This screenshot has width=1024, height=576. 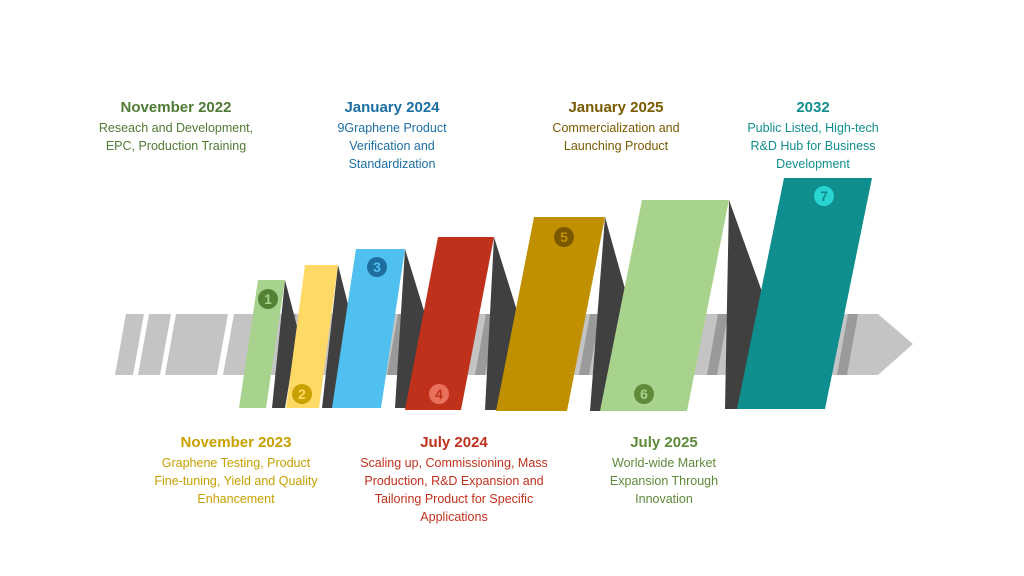 I want to click on milestone-date: July 2024, so click(x=454, y=442).